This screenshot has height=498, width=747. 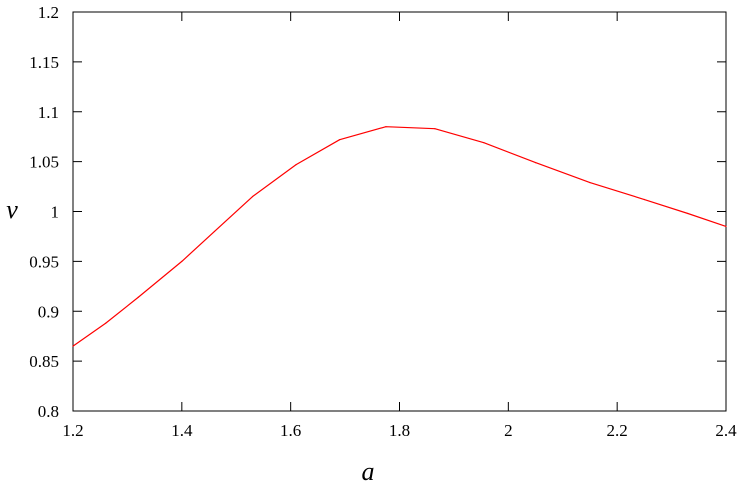 I want to click on x-tick-label: 1.6, so click(x=290, y=430).